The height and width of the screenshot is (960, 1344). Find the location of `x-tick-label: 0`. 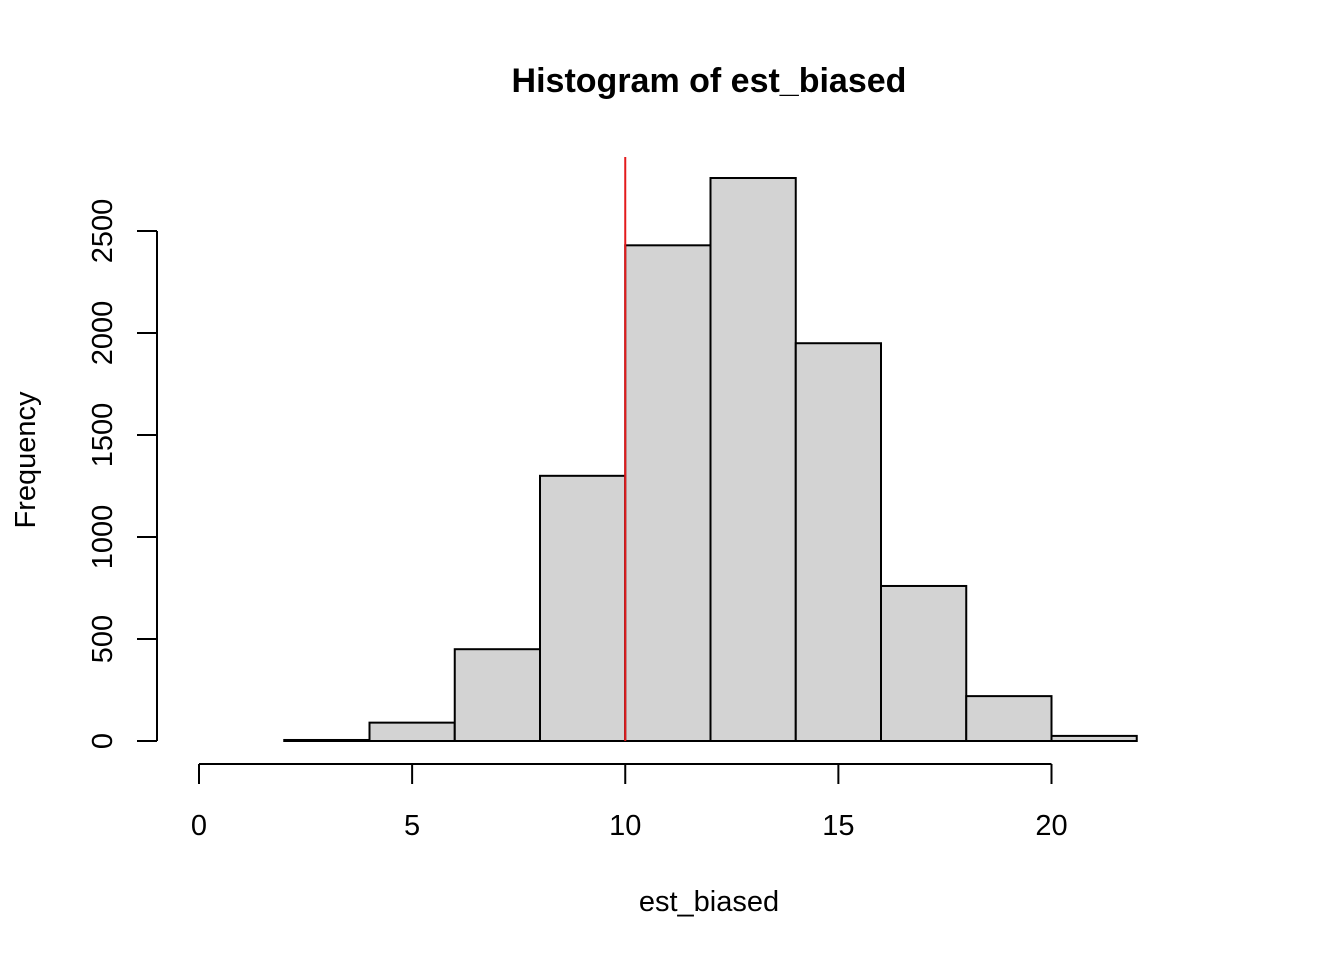

x-tick-label: 0 is located at coordinates (199, 826).